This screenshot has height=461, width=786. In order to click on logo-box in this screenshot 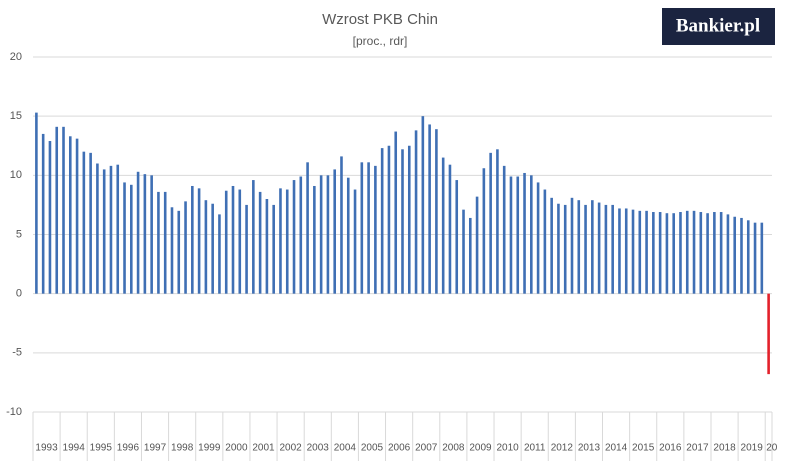, I will do `click(718, 26)`.